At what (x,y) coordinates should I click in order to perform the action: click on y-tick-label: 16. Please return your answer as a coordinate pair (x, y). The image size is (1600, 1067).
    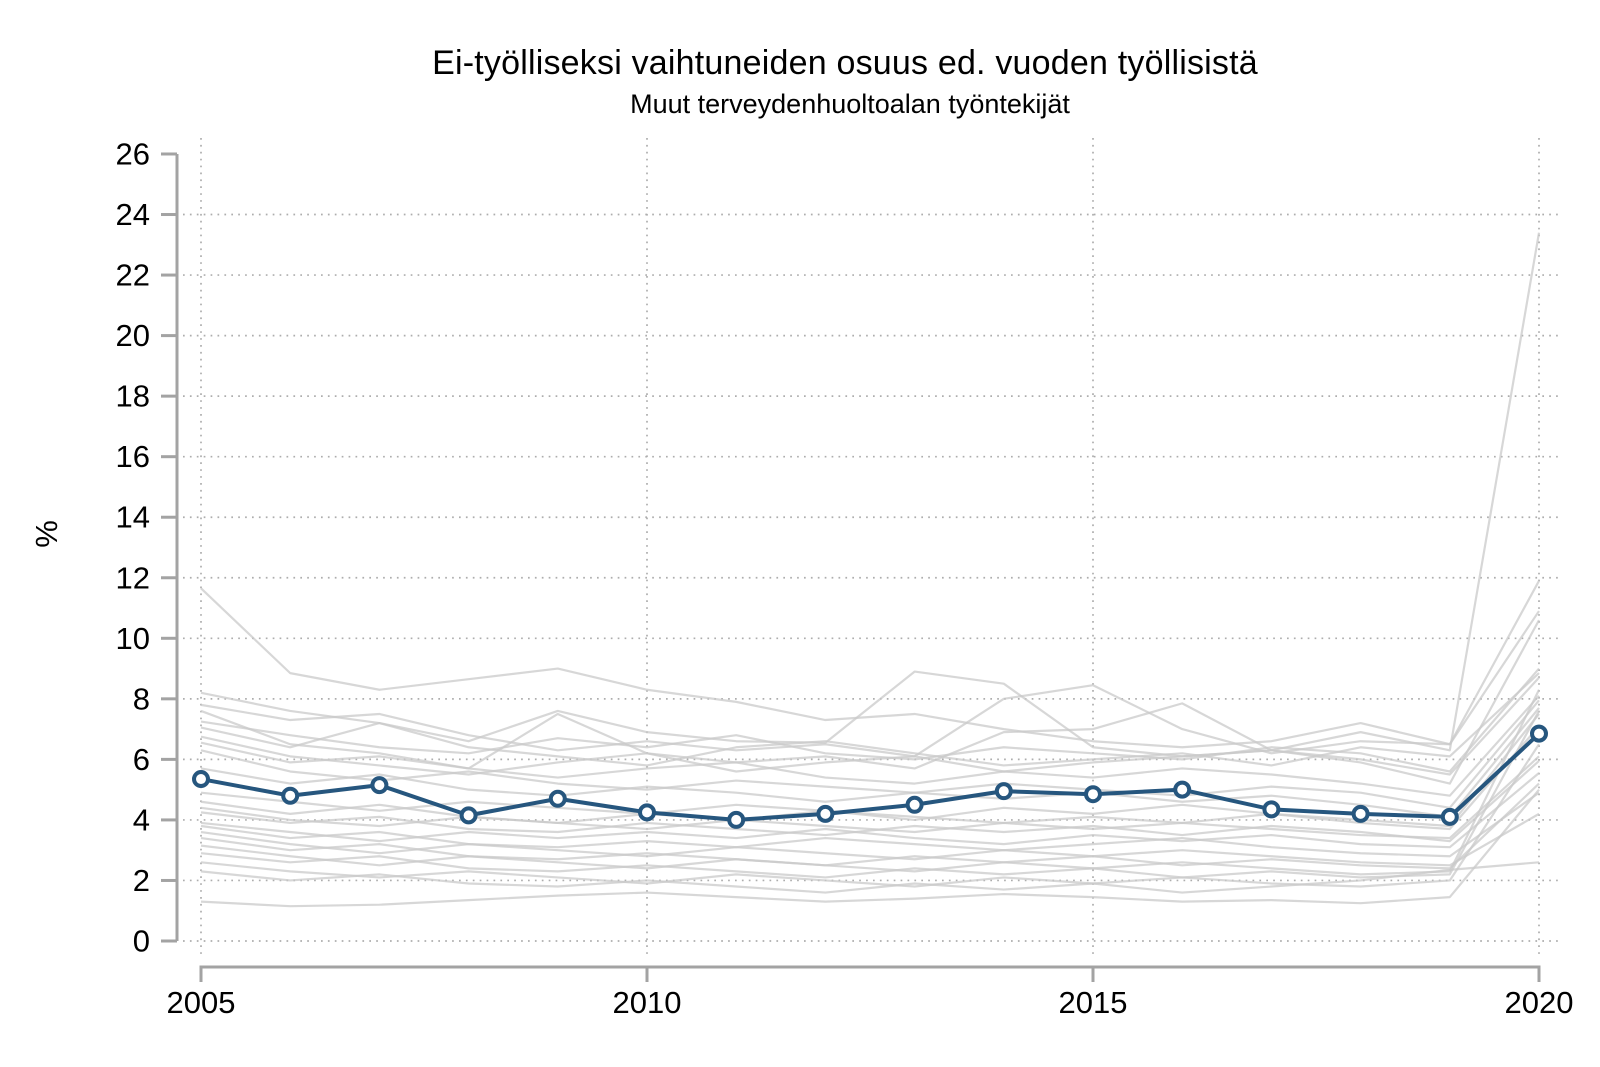
    Looking at the image, I should click on (133, 456).